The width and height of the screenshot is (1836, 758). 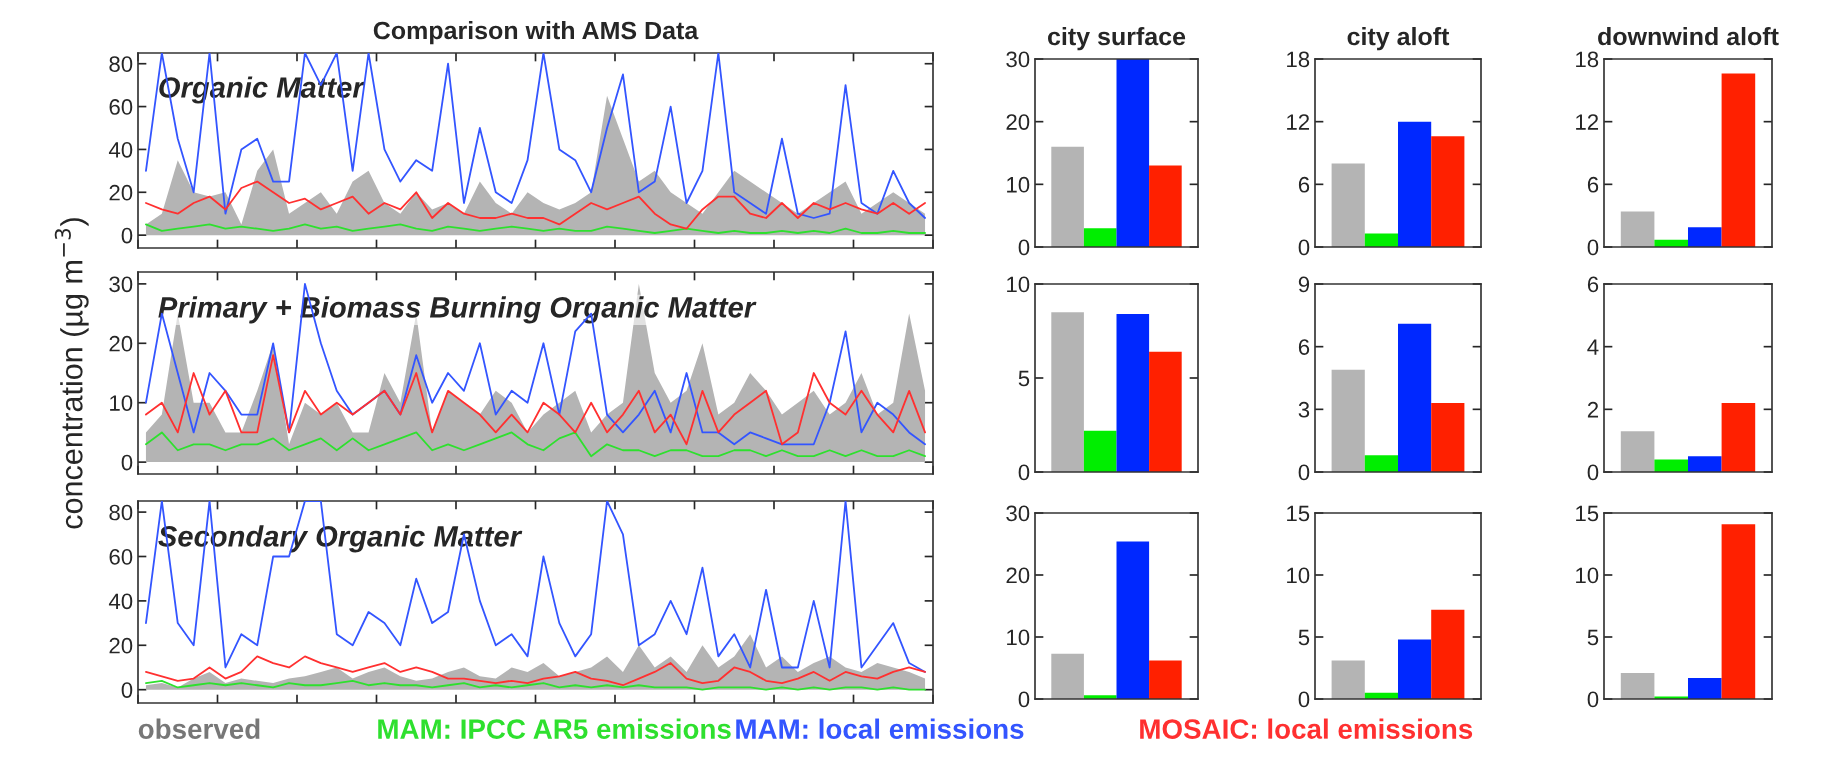 I want to click on y-tick-label: 4, so click(x=1593, y=347).